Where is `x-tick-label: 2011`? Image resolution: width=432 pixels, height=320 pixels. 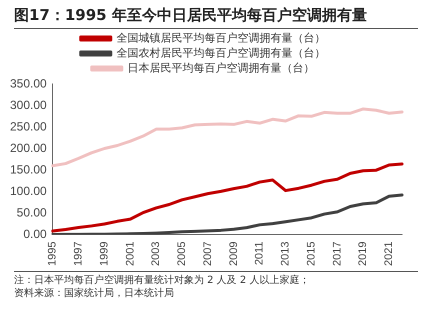
x-tick-label: 2011 is located at coordinates (260, 254).